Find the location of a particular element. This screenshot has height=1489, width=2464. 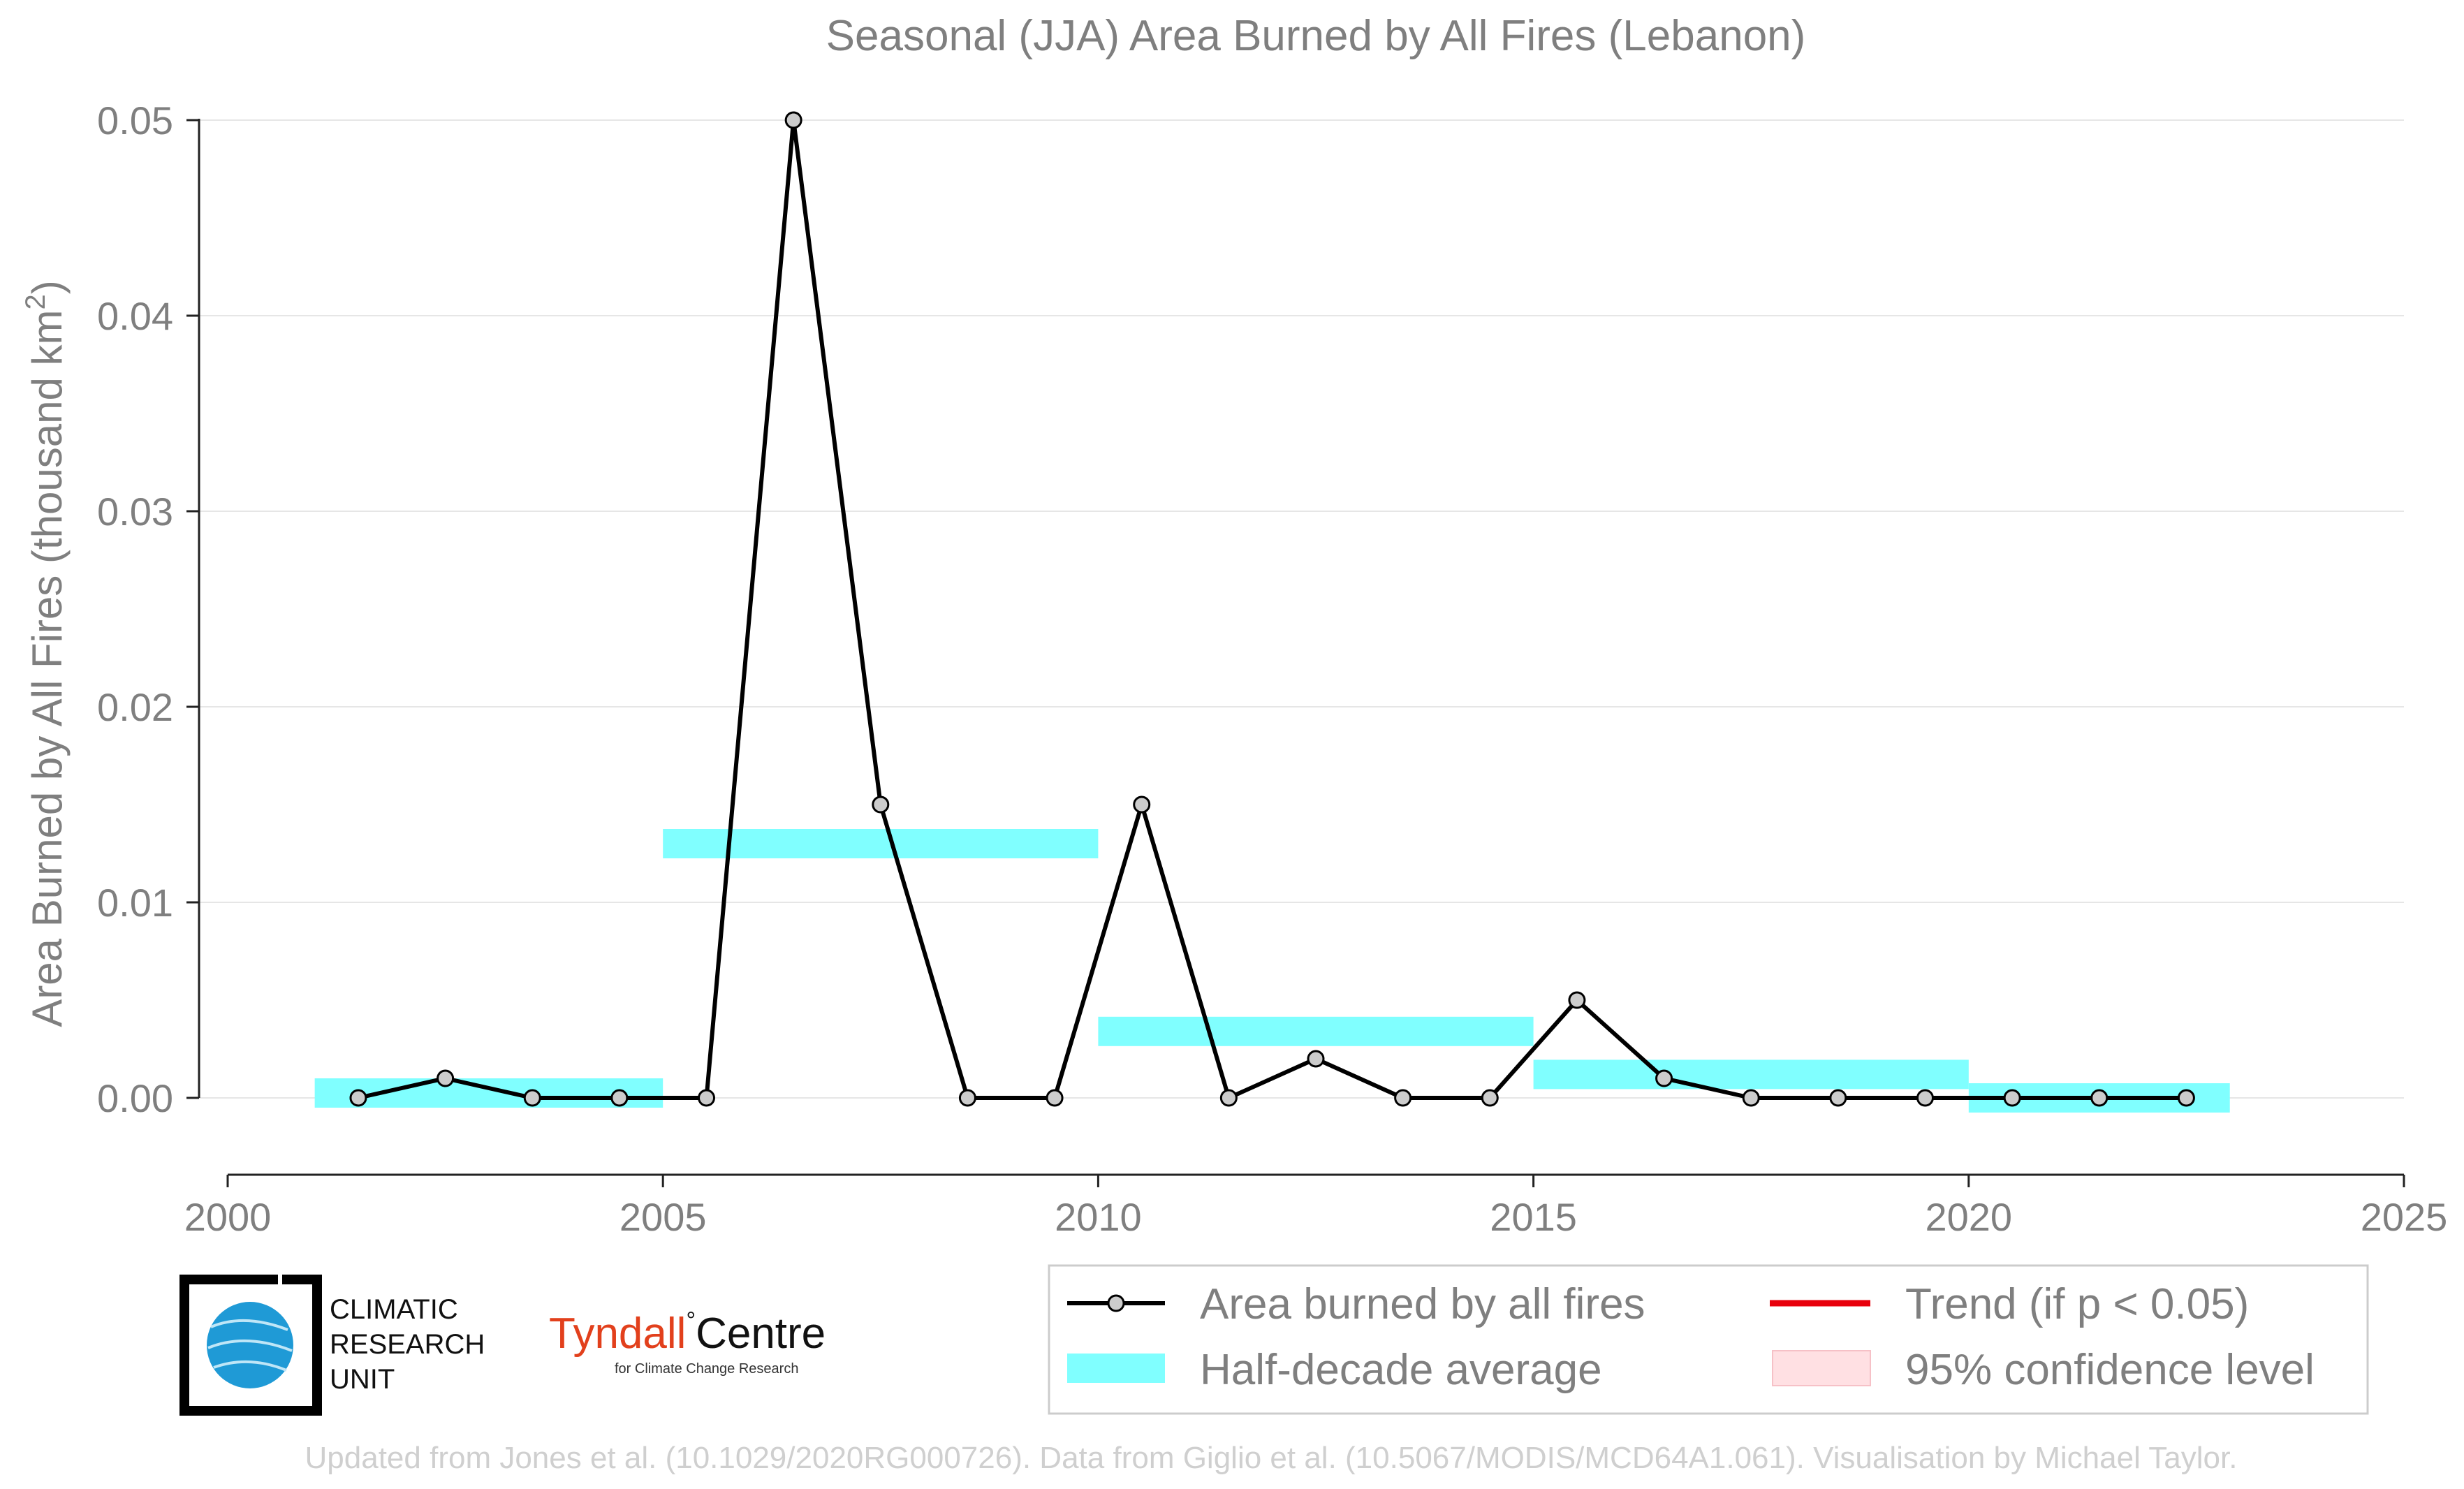

legend-item-area-burned: Area burned by all fires is located at coordinates (1356, 1304).